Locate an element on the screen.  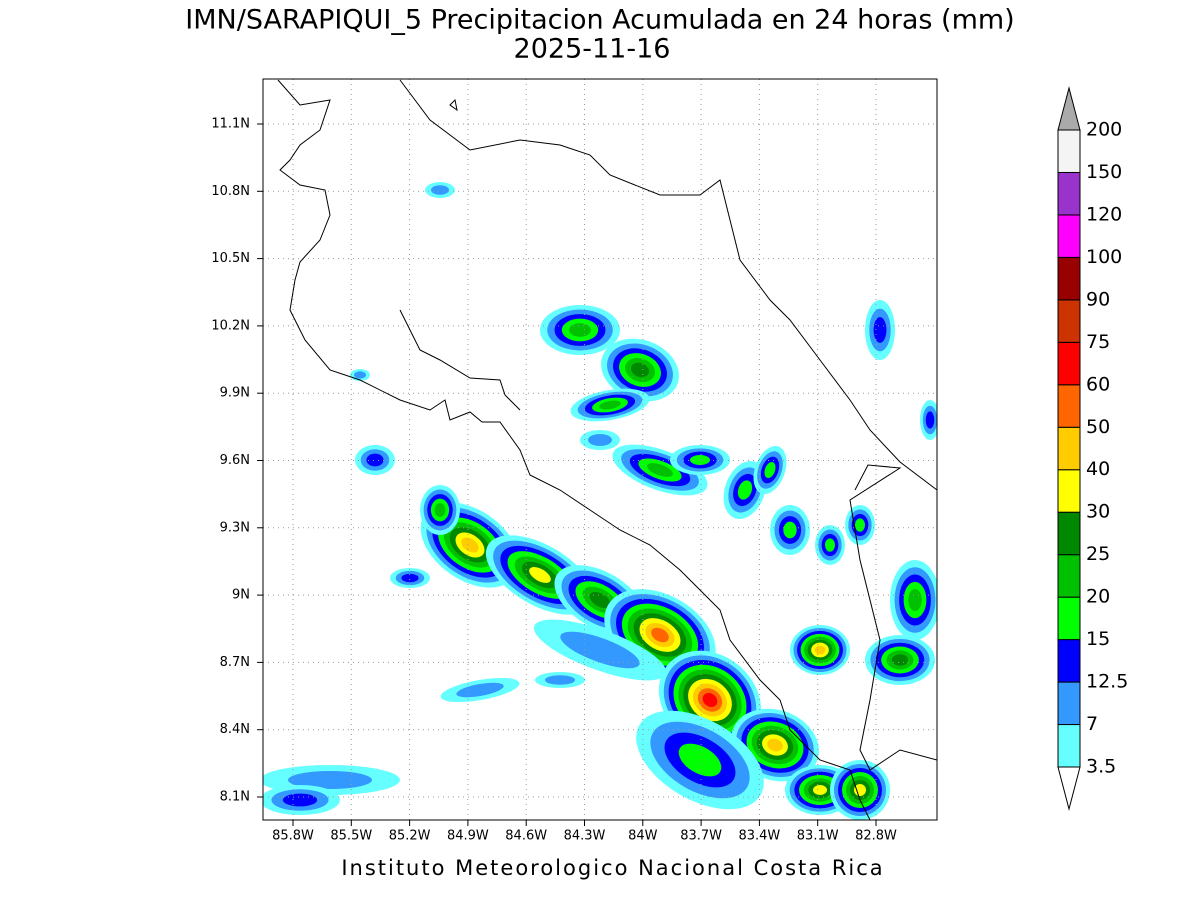
lat-tick-label: 9.9N is located at coordinates (235, 393).